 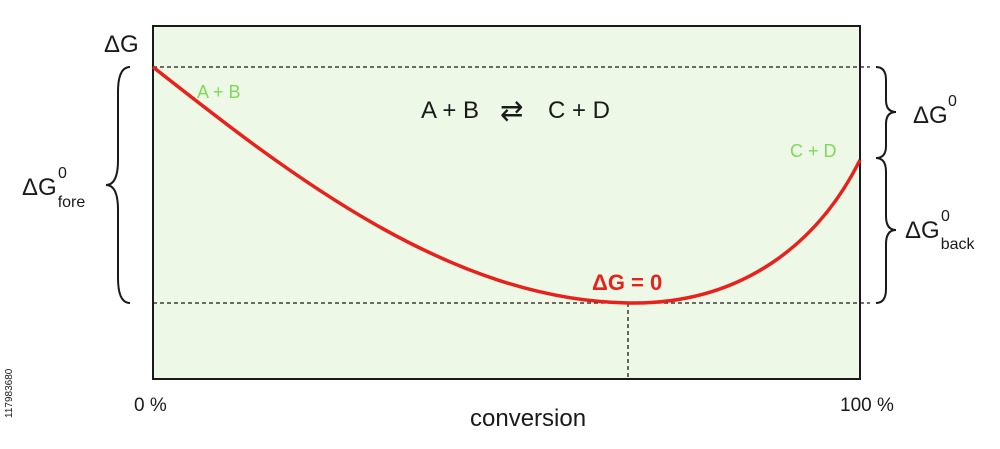 I want to click on svg-text: ΔGback, so click(x=940, y=235).